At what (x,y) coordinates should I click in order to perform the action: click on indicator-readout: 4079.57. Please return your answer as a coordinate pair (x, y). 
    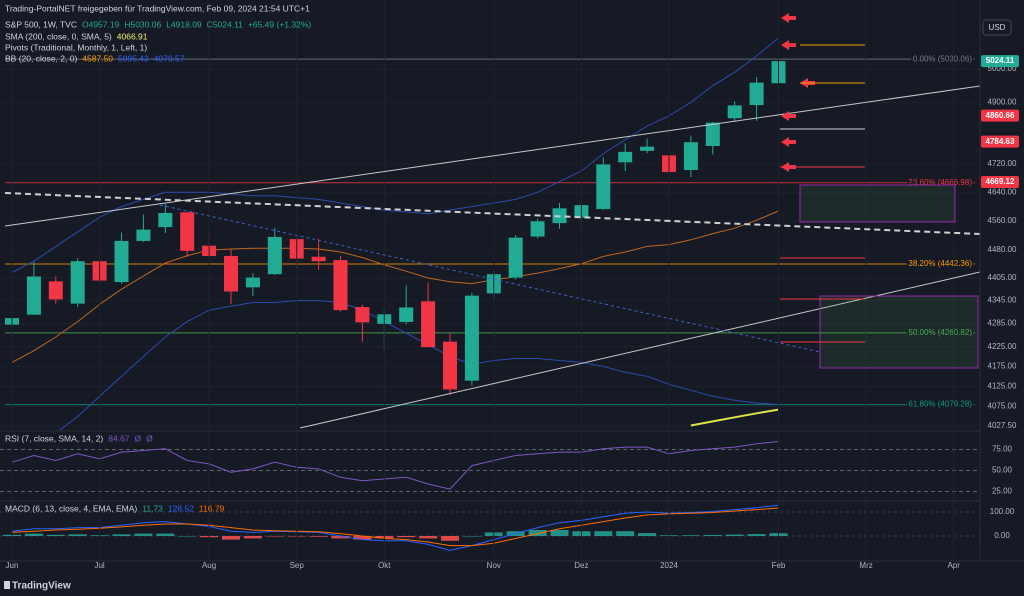
    Looking at the image, I should click on (169, 58).